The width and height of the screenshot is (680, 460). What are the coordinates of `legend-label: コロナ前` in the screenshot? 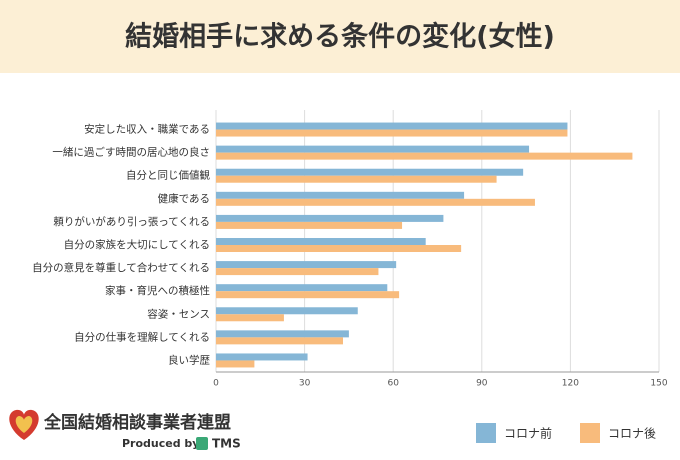 It's located at (528, 433).